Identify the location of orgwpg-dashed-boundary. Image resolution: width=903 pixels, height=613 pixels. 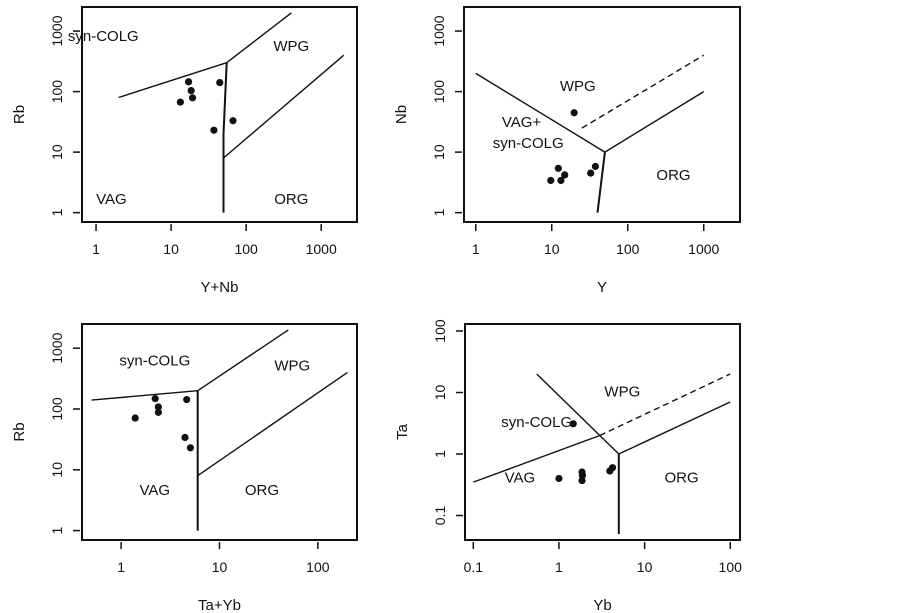
(643, 91).